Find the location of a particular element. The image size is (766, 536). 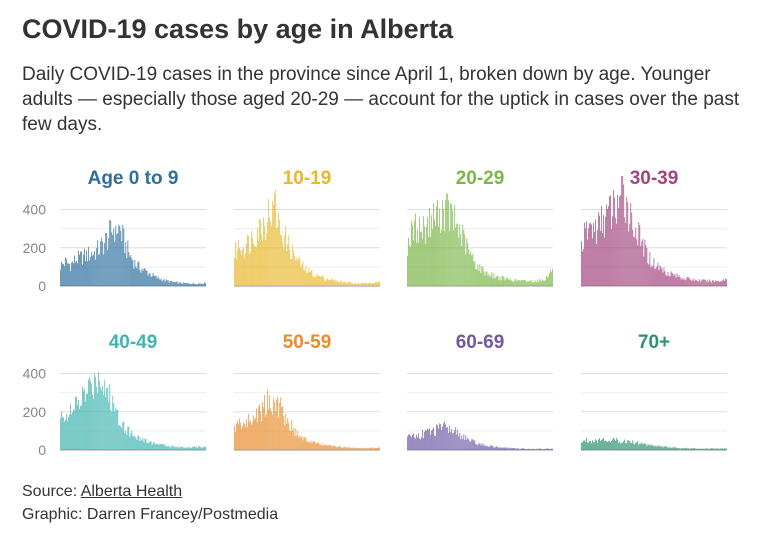

source-line: Source: Alberta Health is located at coordinates (150, 491).